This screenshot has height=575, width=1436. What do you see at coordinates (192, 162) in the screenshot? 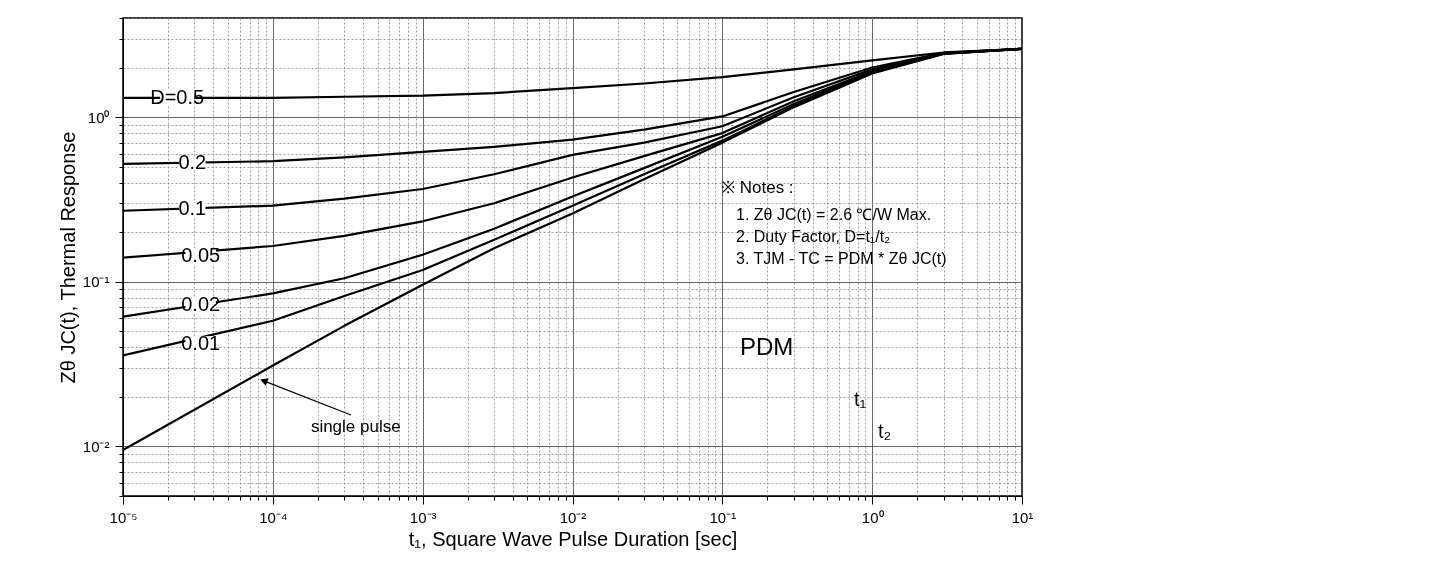
I see `annotation: 0.2` at bounding box center [192, 162].